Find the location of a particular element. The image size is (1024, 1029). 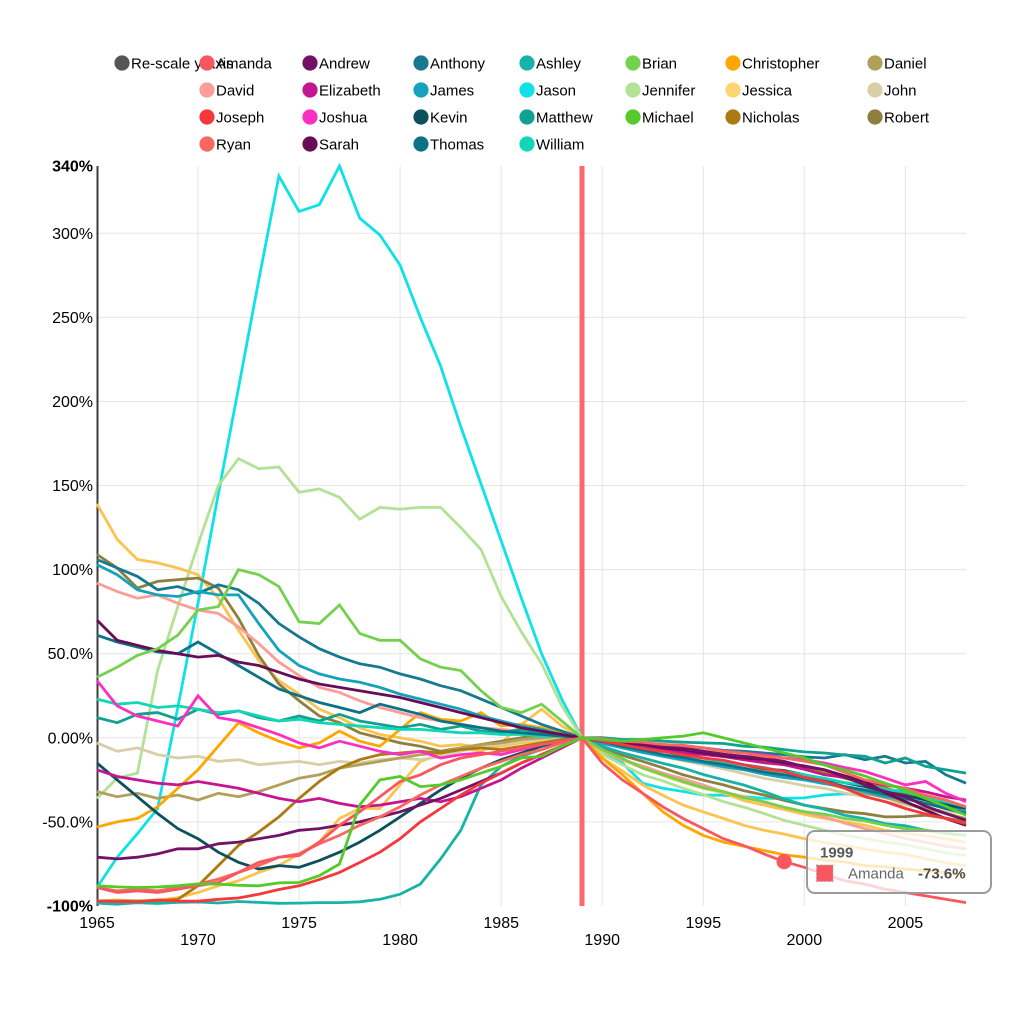

svg-text: Joseph is located at coordinates (240, 118).